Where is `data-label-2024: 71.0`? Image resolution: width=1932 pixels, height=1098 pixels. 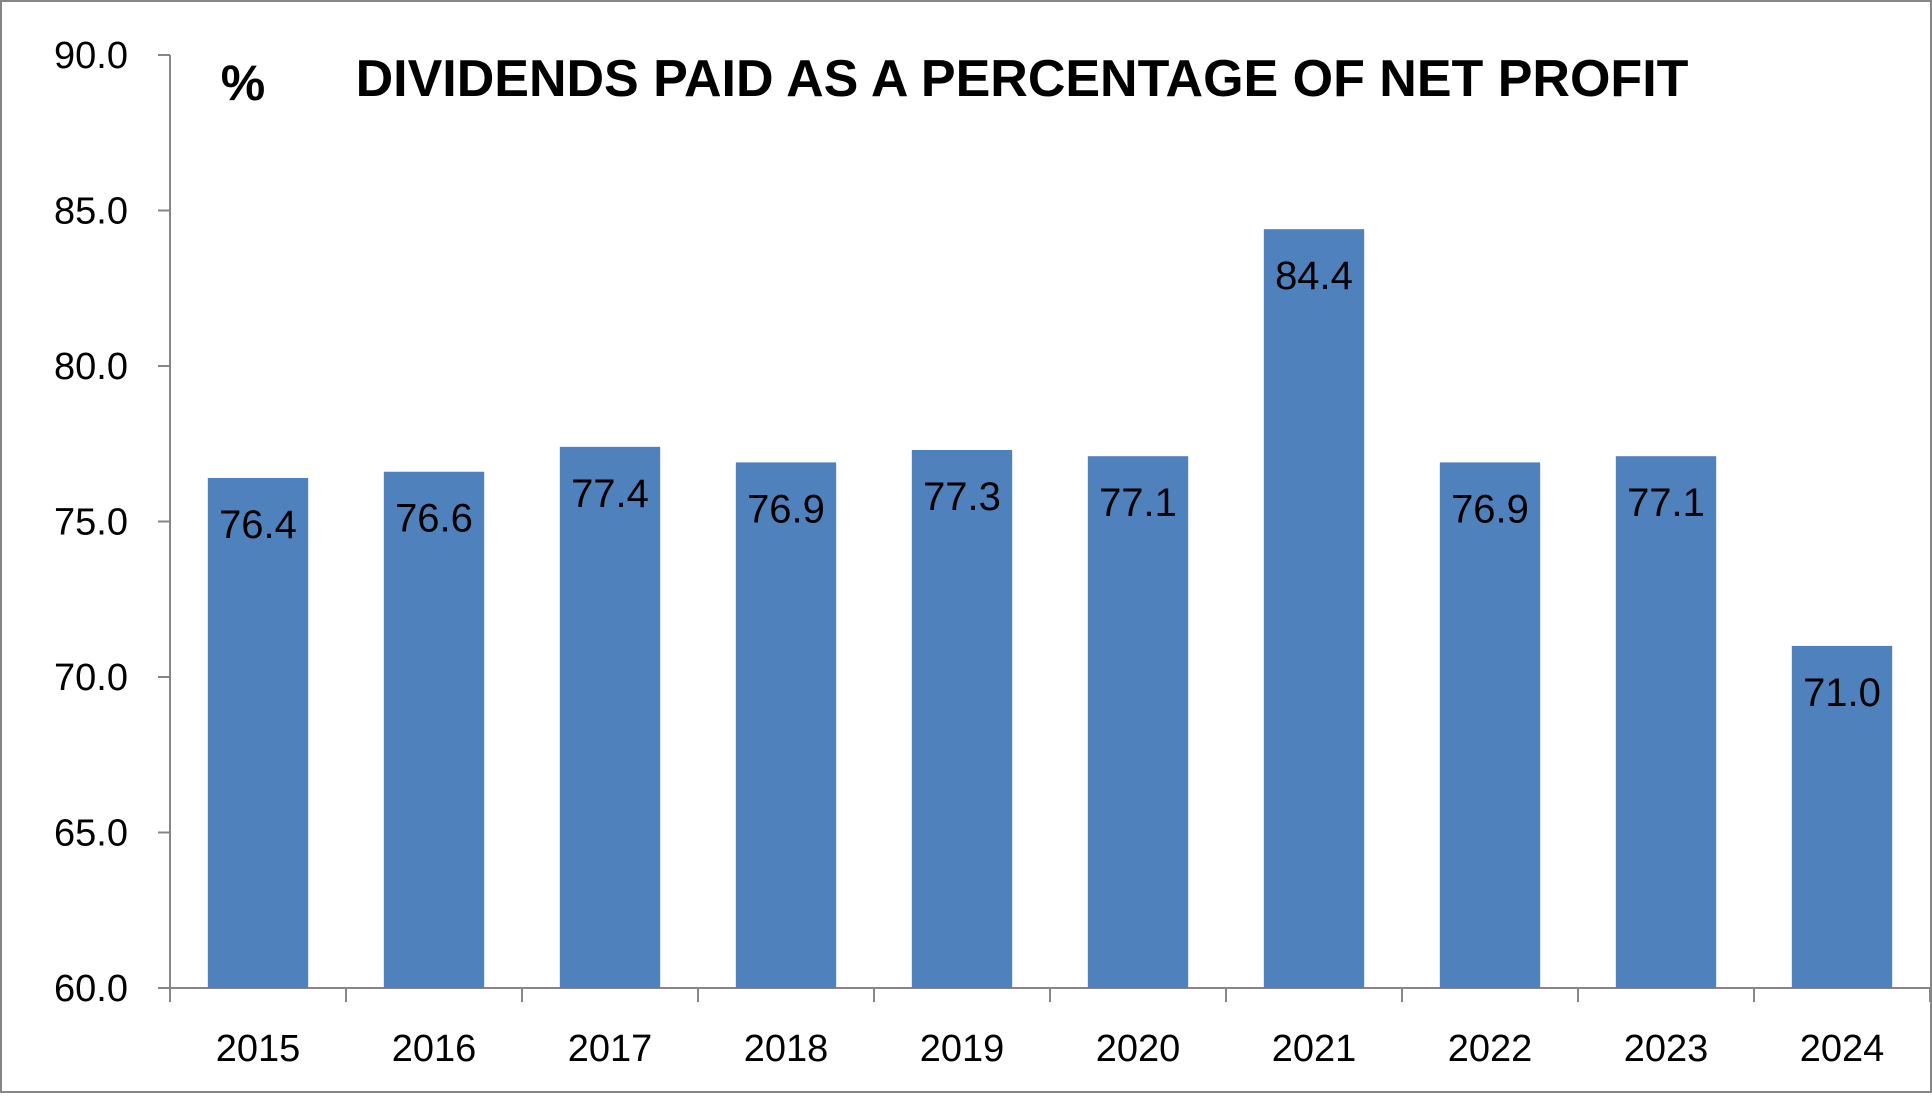
data-label-2024: 71.0 is located at coordinates (1842, 693).